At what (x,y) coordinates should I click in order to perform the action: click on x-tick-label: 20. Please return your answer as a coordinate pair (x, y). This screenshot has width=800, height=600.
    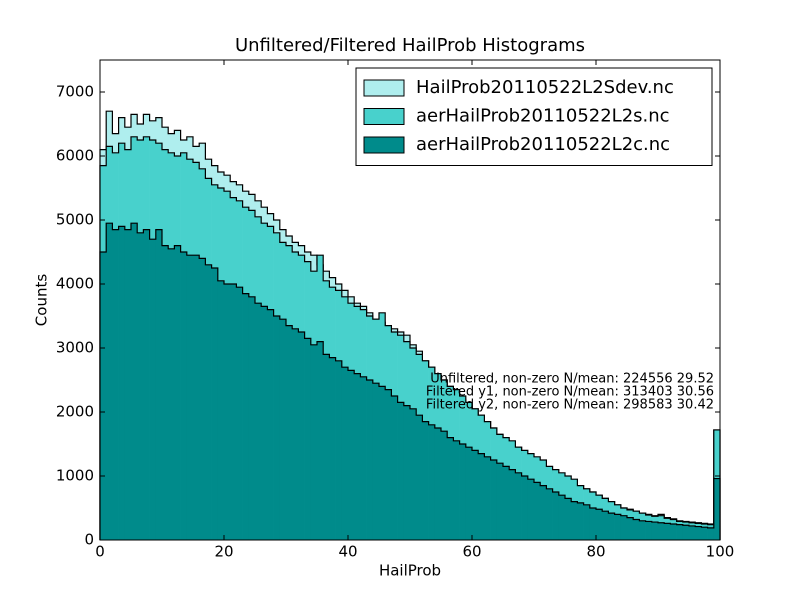
    Looking at the image, I should click on (223, 552).